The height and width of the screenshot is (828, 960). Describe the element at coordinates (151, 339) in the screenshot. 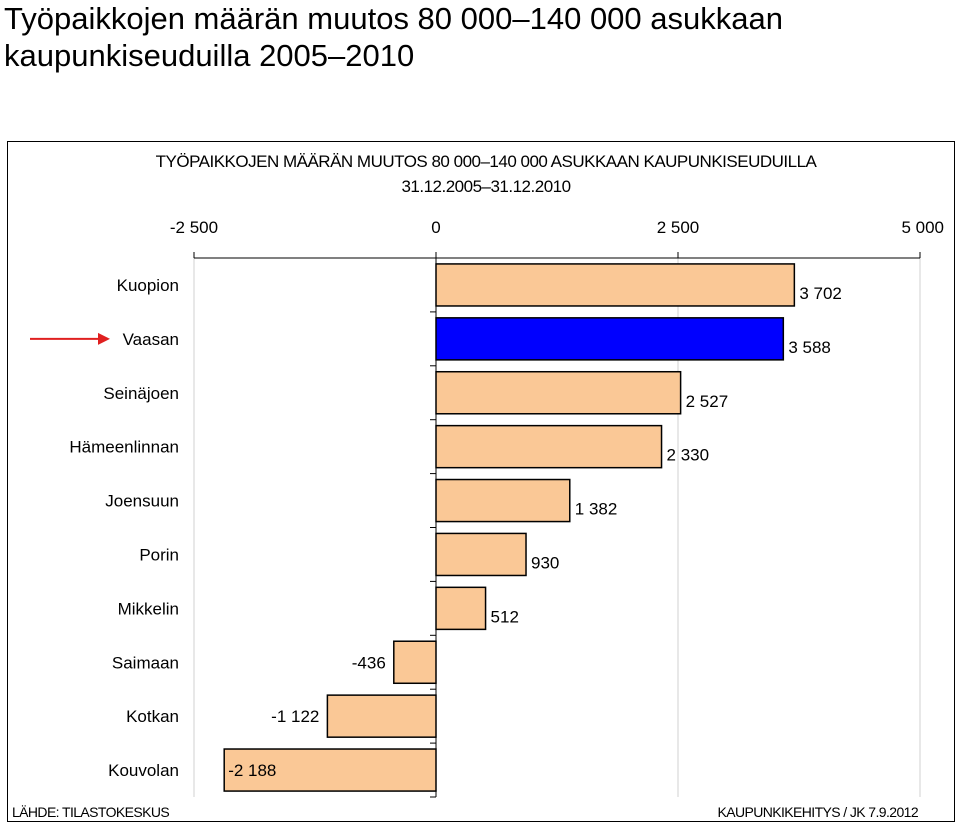

I see `category-label: Vaasan` at that location.